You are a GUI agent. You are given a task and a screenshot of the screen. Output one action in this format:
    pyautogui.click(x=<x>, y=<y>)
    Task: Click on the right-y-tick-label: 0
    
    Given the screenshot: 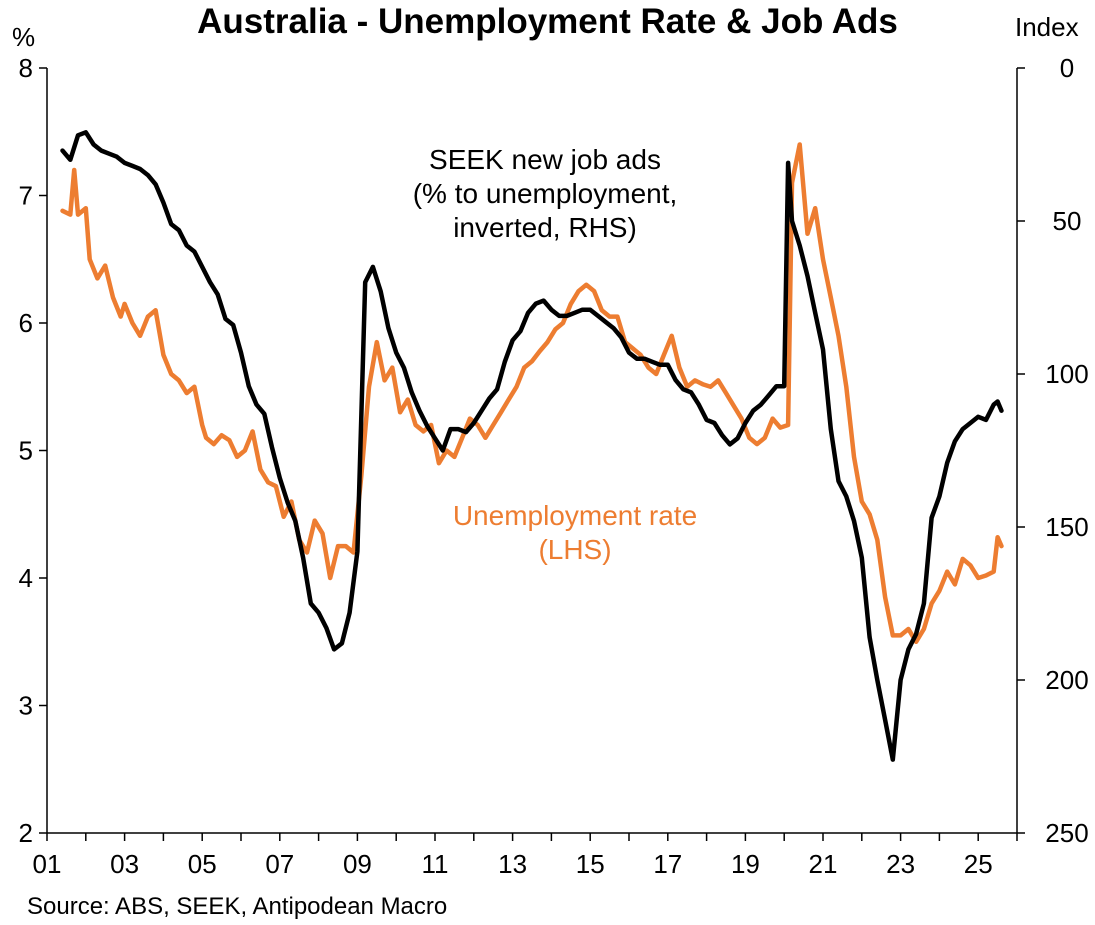 What is the action you would take?
    pyautogui.click(x=1067, y=68)
    